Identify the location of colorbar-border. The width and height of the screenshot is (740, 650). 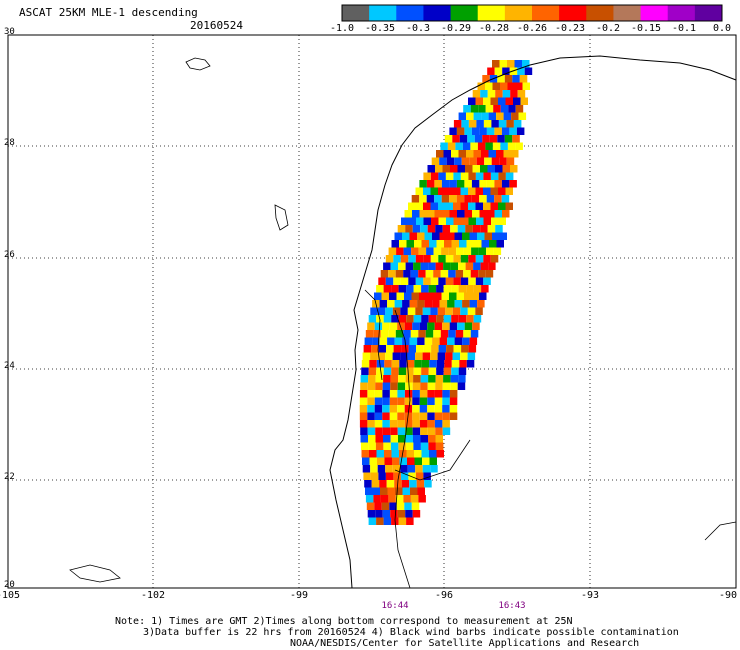
(532, 13).